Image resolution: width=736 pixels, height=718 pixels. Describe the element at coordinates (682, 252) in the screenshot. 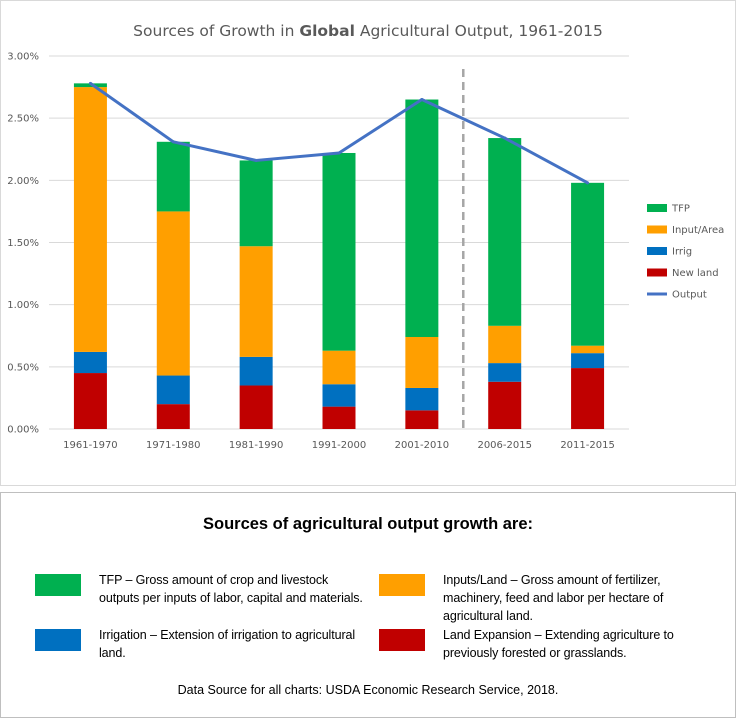

I see `legend-label: Irrig` at that location.